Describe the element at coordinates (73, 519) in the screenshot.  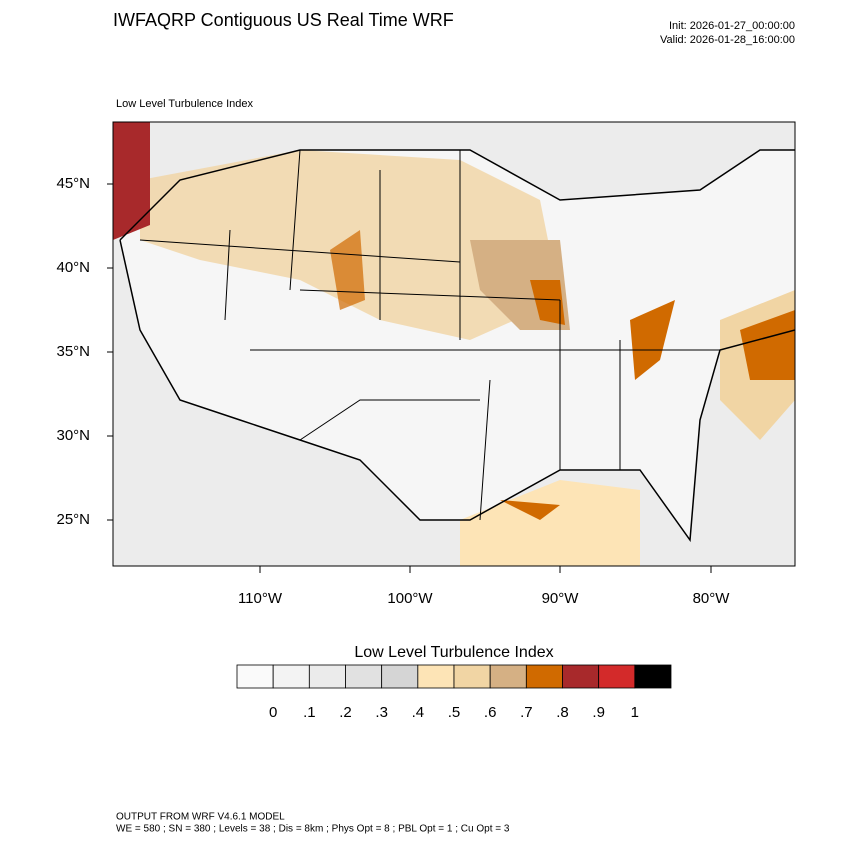
I see `lat-label: 25°N` at that location.